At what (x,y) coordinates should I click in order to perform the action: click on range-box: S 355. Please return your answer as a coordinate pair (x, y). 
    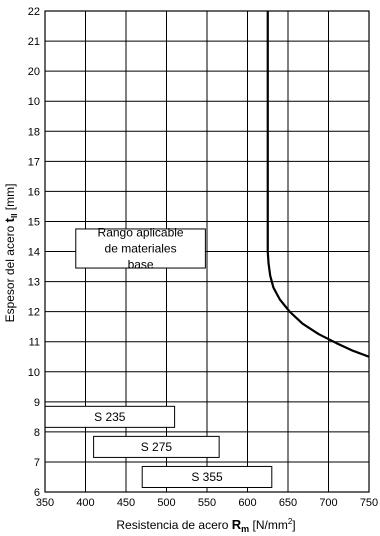
    Looking at the image, I should click on (207, 476).